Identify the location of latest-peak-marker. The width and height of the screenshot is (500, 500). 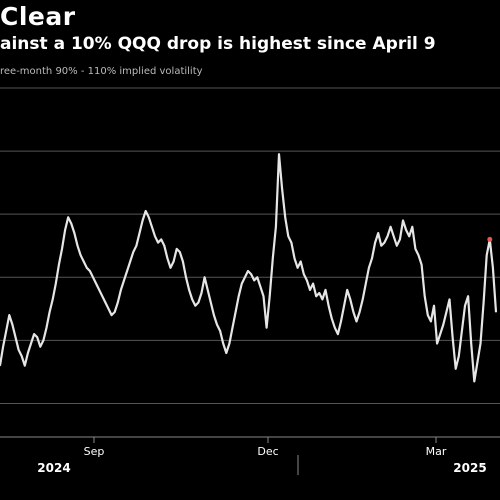
(490, 239).